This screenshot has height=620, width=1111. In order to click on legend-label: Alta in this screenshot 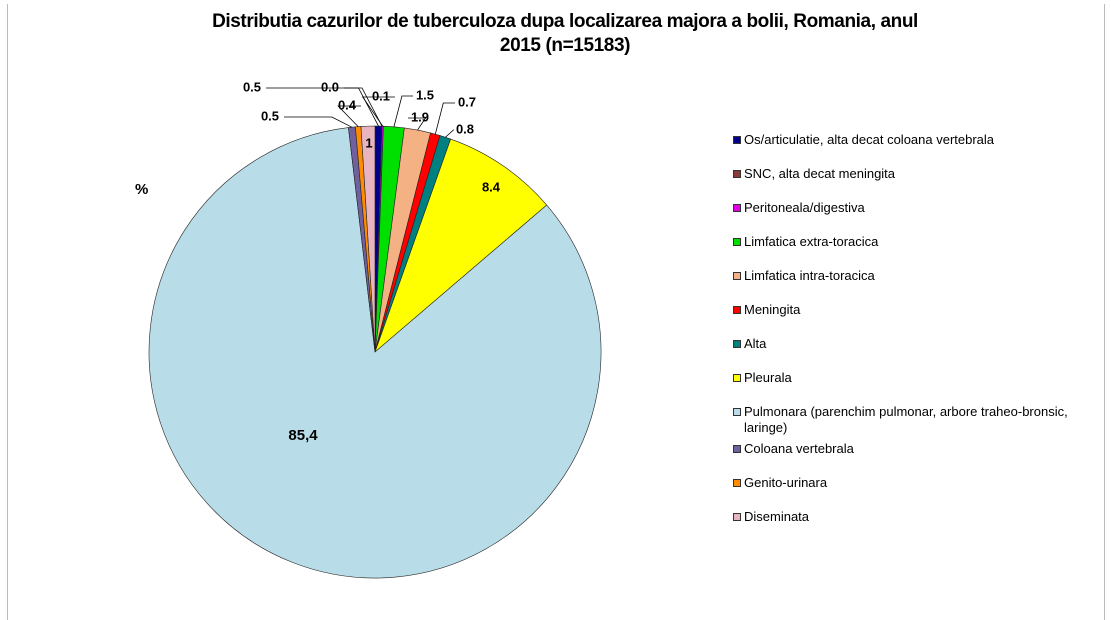, I will do `click(755, 343)`.